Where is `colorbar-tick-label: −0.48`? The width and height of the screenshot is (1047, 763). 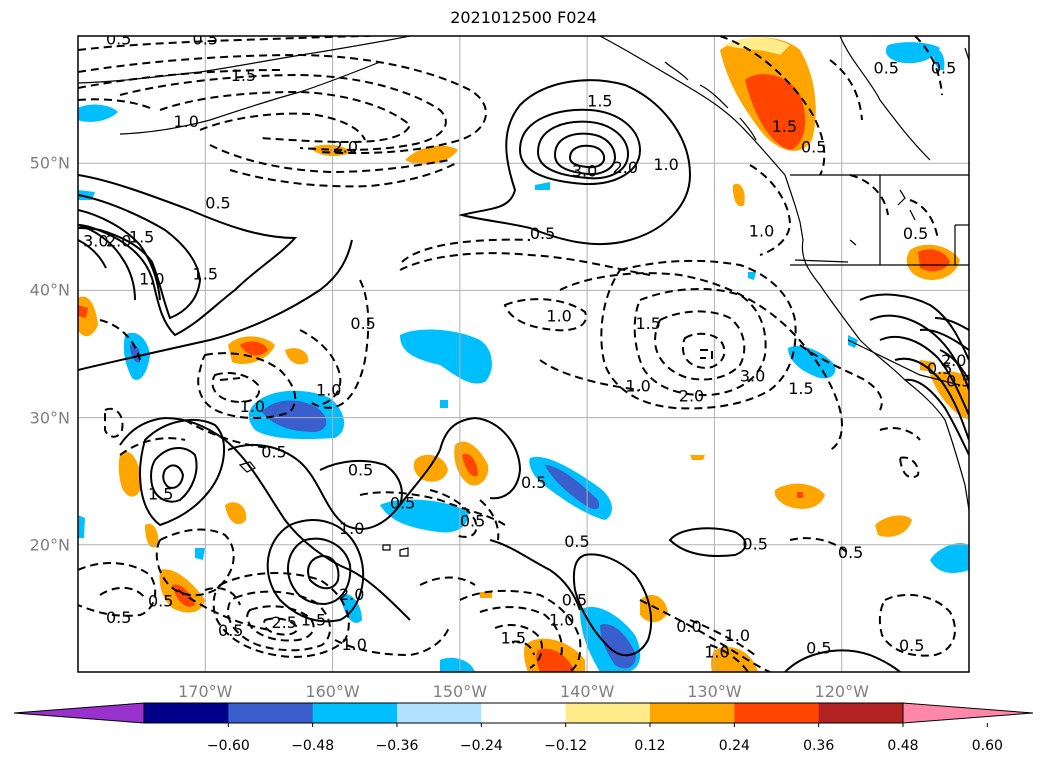
colorbar-tick-label: −0.48 is located at coordinates (313, 746).